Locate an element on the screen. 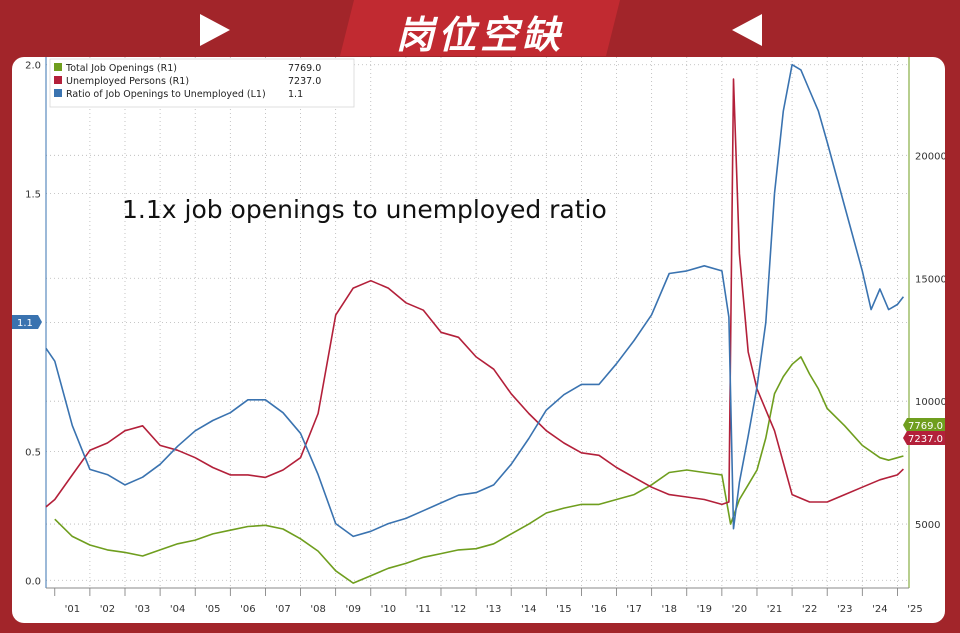 The image size is (960, 633). flag-openings: 7769.0 is located at coordinates (924, 425).